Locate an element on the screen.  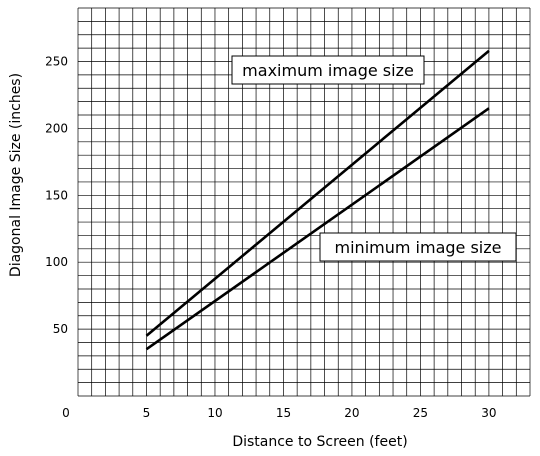
x-tick-label: 10 is located at coordinates (214, 413).